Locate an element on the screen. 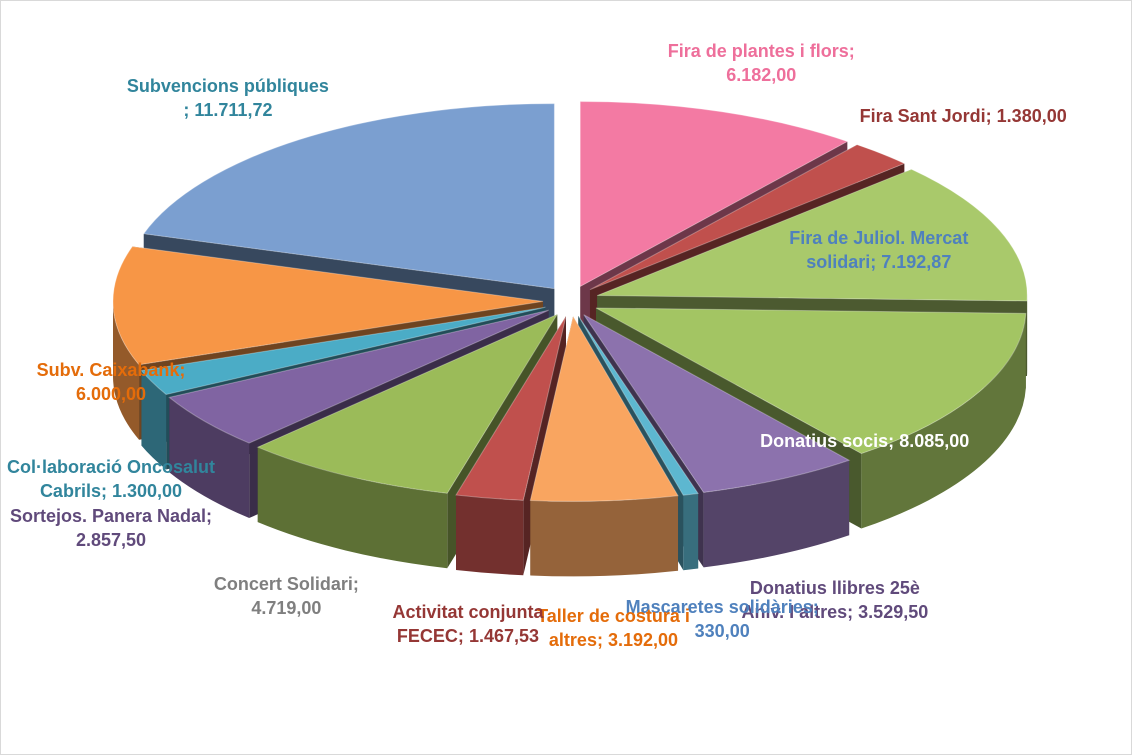 The height and width of the screenshot is (755, 1132). data-label: Sortejos. Panera Nadal; 2.857,50 is located at coordinates (111, 528).